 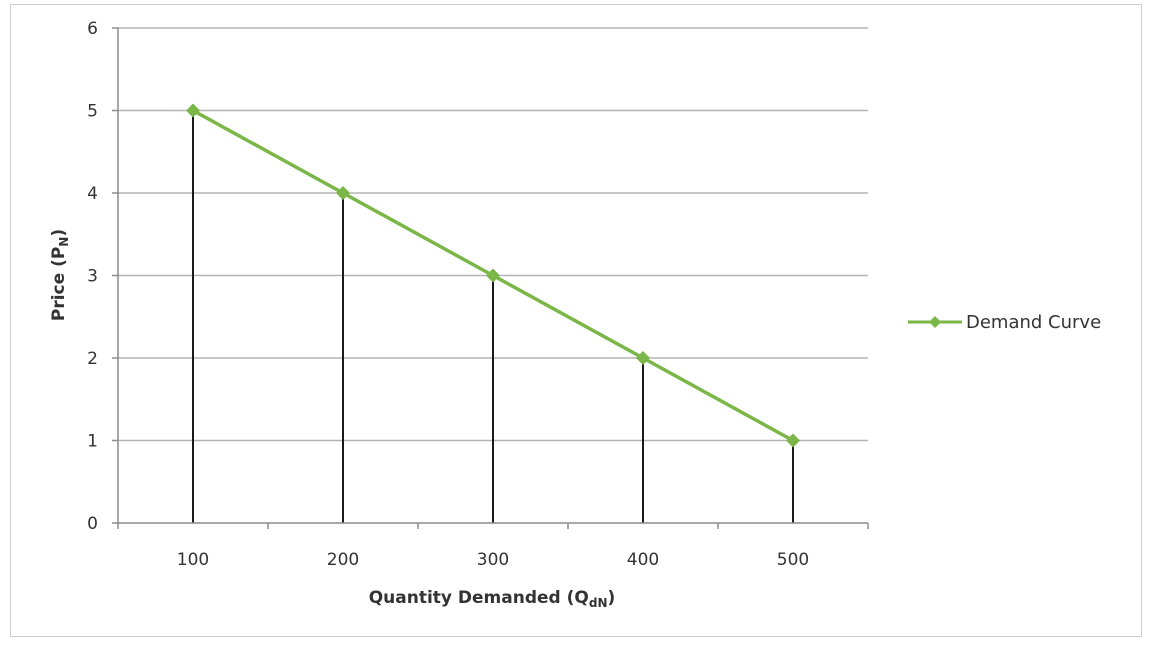 I want to click on legend-label: Demand Curve, so click(x=1033, y=322).